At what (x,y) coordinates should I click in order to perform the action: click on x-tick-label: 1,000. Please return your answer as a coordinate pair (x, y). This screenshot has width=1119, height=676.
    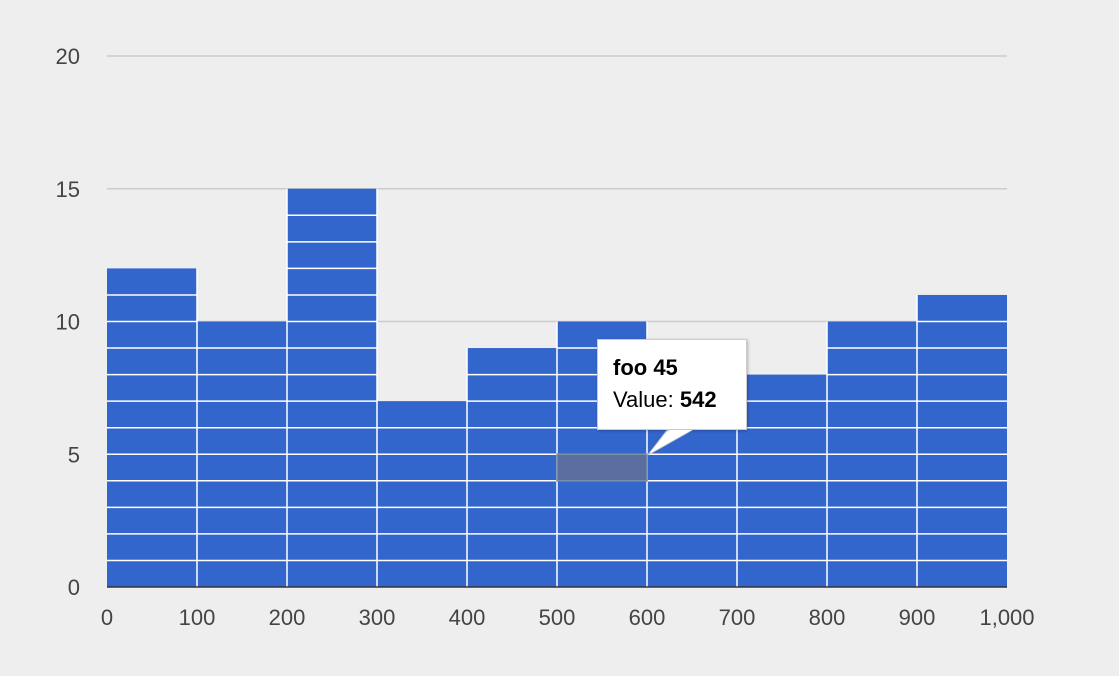
    Looking at the image, I should click on (1006, 617).